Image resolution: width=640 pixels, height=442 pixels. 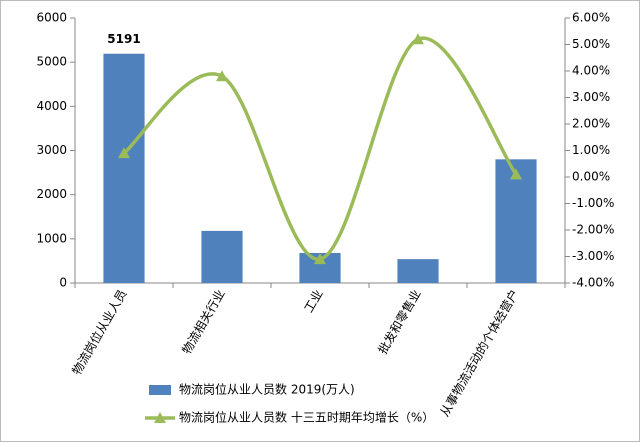 I want to click on data-label: 5191, so click(x=123, y=39).